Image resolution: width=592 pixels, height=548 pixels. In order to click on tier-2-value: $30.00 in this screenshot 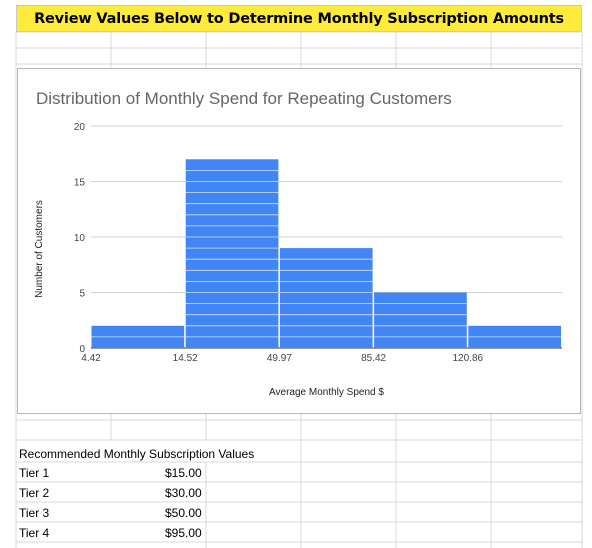, I will do `click(183, 493)`.